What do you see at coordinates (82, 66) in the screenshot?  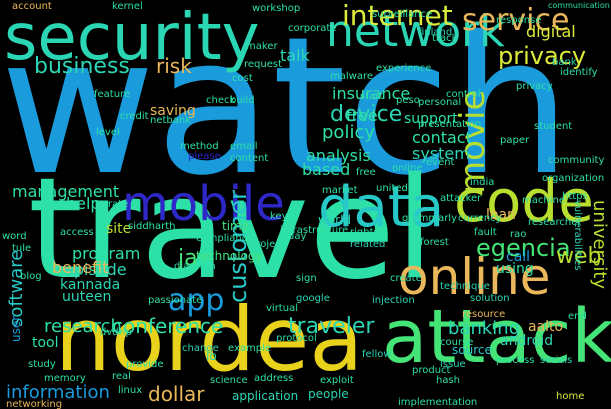 I see `word-business: business` at bounding box center [82, 66].